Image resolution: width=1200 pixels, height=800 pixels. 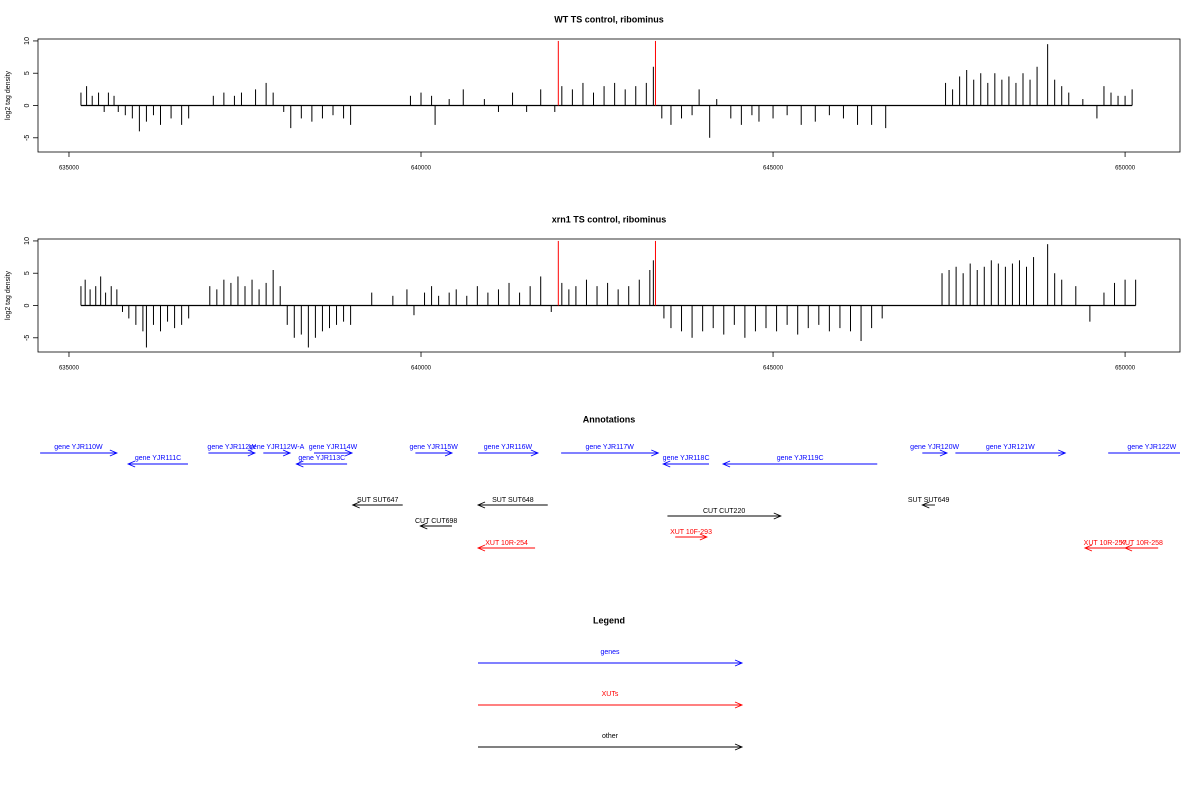 I want to click on feature-label: SUT SUT648, so click(x=513, y=500).